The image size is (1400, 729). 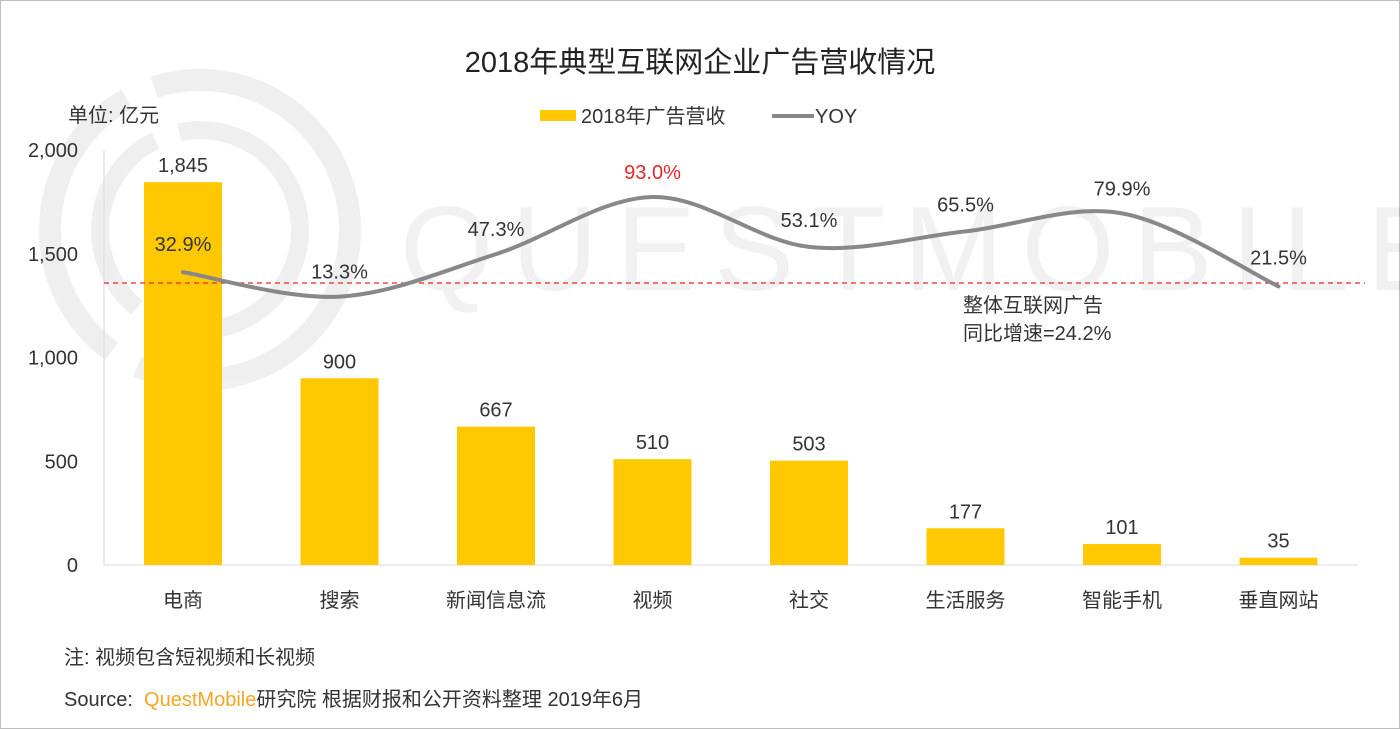 I want to click on x-tick-label: 垂直网站, so click(x=1279, y=600).